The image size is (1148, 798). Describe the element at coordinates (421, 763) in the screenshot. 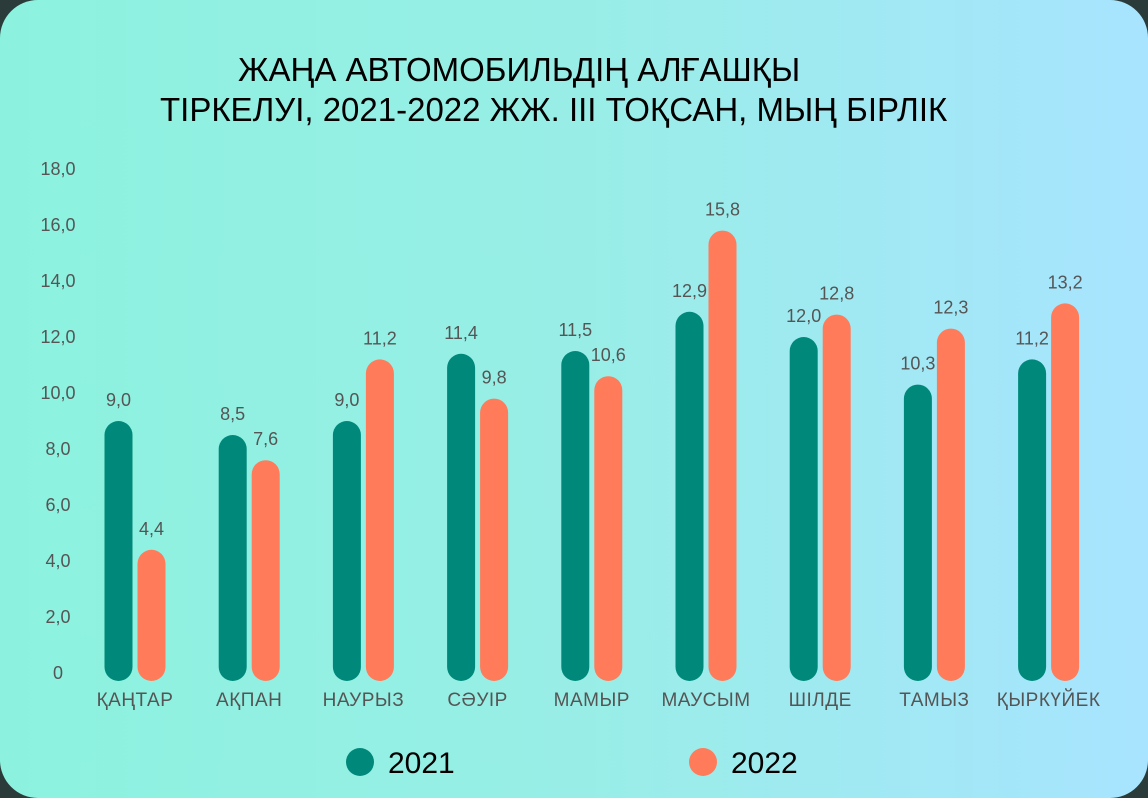

I see `legend-label: 2021` at that location.